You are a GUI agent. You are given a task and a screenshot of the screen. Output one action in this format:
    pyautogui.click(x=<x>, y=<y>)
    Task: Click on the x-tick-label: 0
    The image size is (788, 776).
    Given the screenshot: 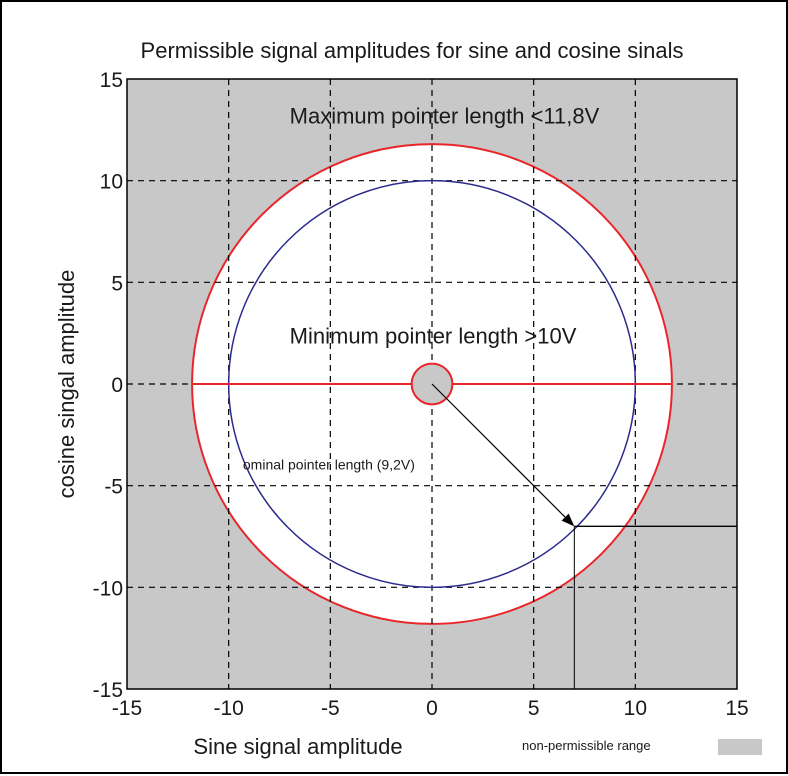 What is the action you would take?
    pyautogui.click(x=432, y=708)
    